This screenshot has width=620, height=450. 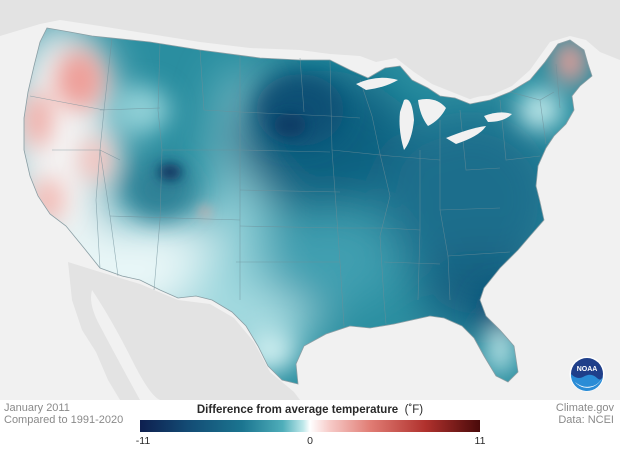 I want to click on legend-title-text: Difference from average temperature, so click(x=297, y=410).